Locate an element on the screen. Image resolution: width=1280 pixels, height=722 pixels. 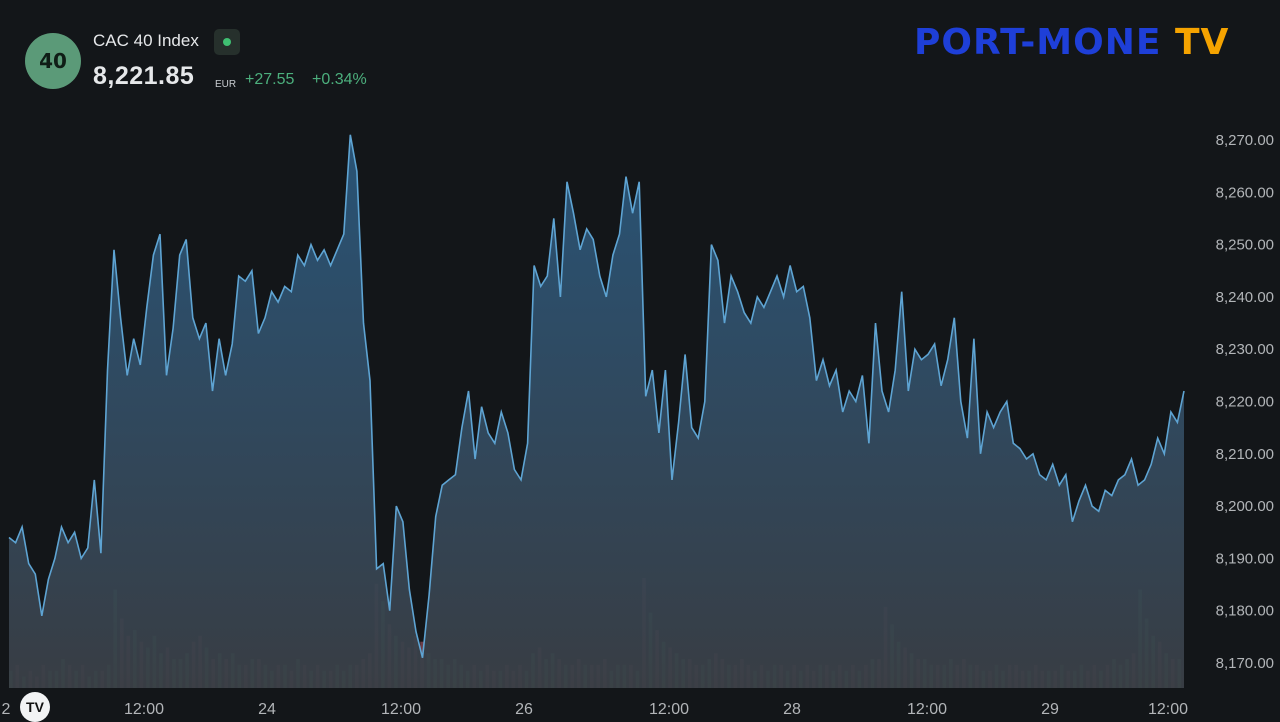
x-tick-label: 26 is located at coordinates (524, 709).